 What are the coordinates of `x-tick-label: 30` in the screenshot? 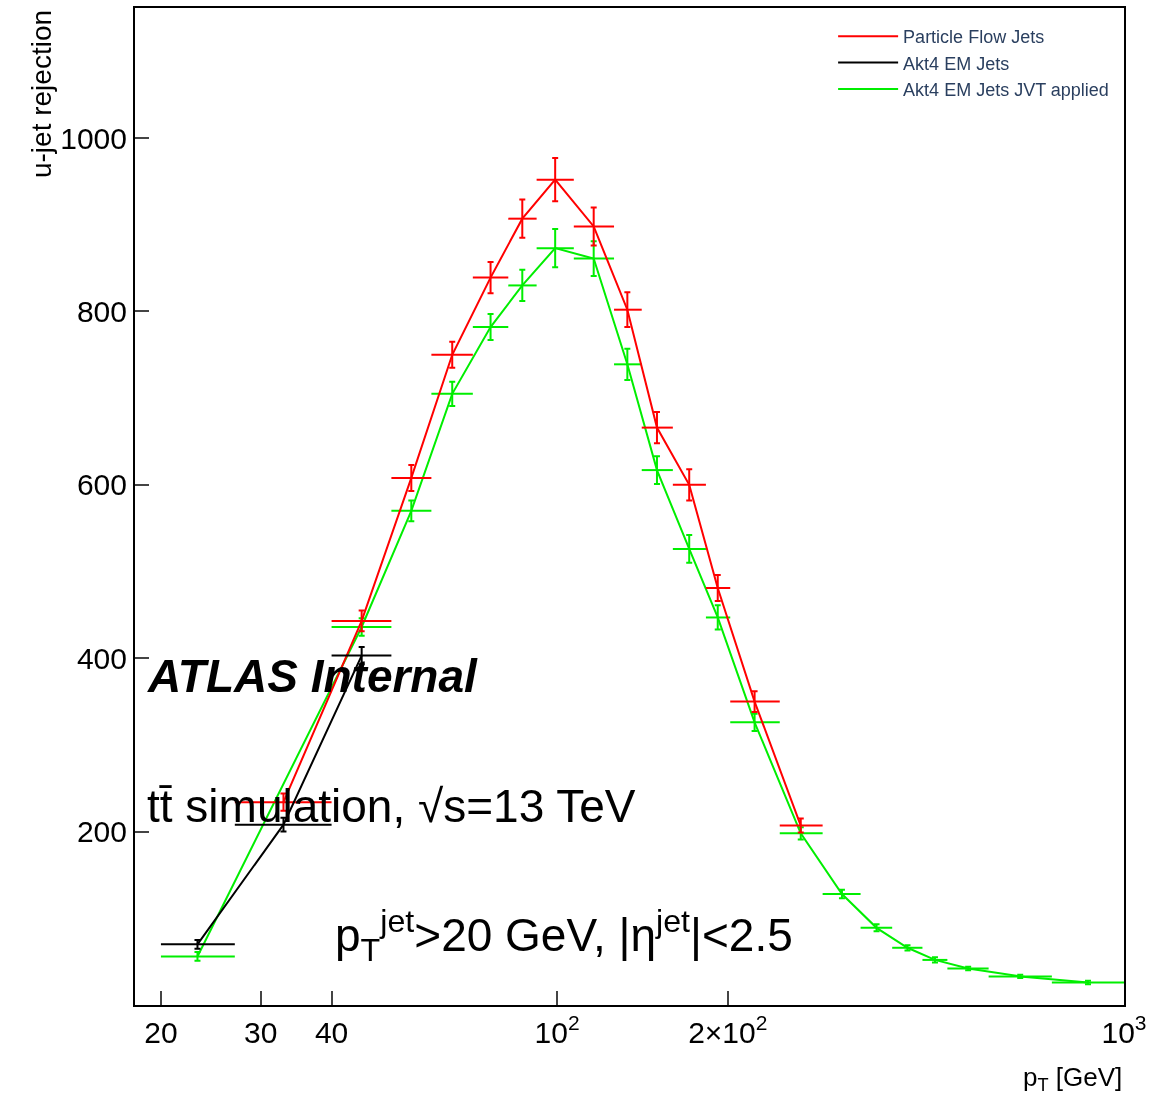 It's located at (261, 1032).